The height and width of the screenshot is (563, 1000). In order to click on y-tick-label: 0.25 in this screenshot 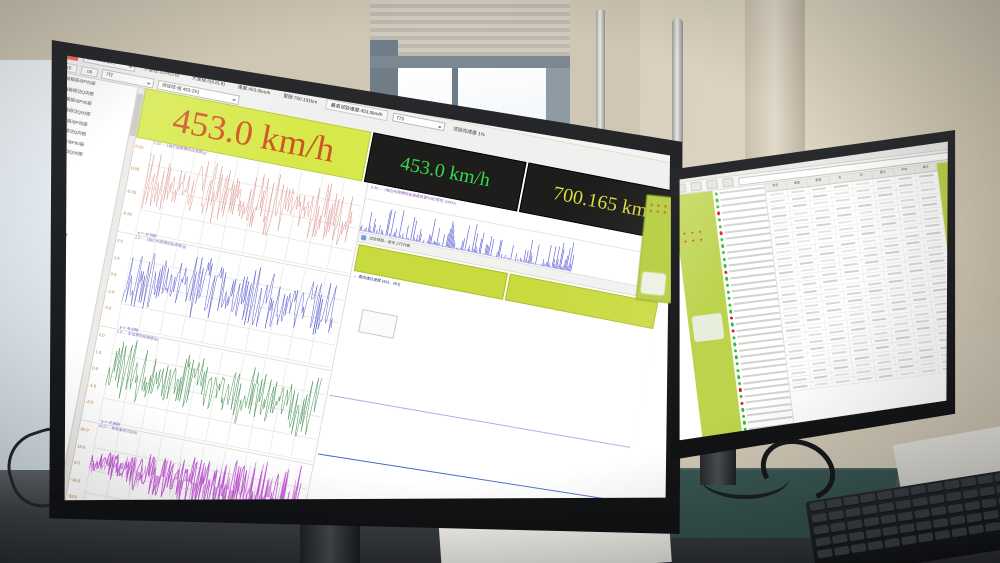, I will do `click(139, 146)`.